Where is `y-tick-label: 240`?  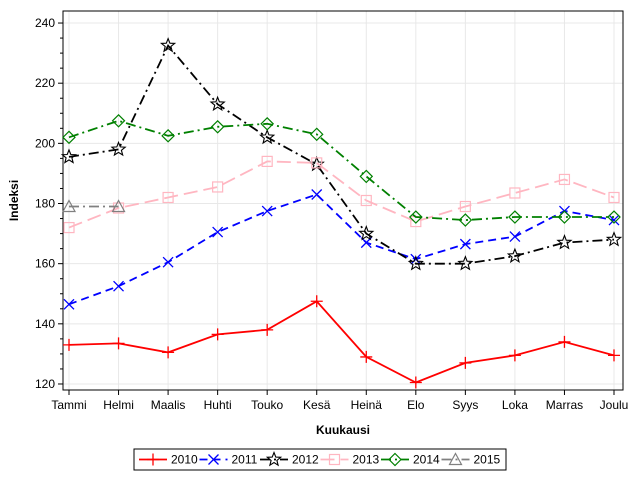 y-tick-label: 240 is located at coordinates (45, 23).